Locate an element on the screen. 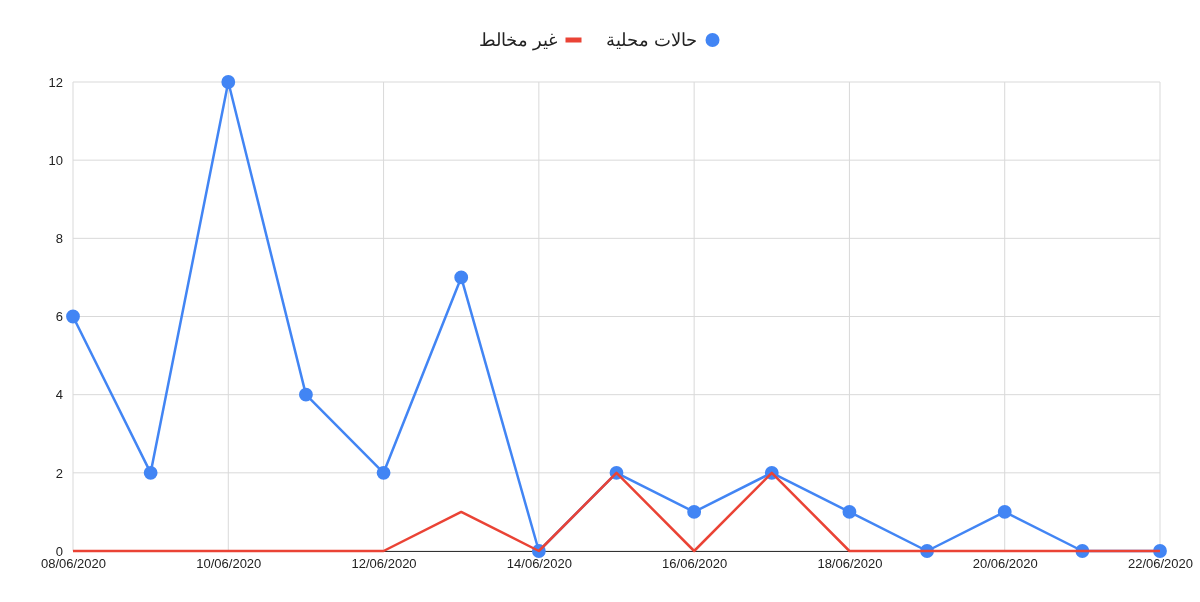  x-tick-label: 18/06/2020 is located at coordinates (850, 564).